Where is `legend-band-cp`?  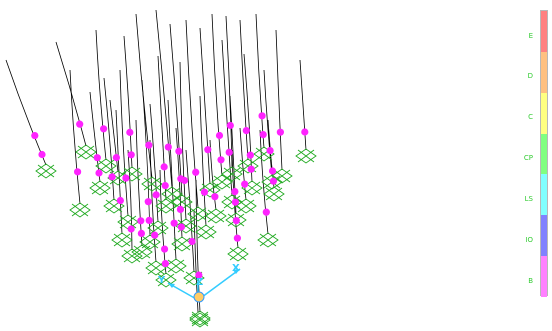 legend-band-cp is located at coordinates (544, 154).